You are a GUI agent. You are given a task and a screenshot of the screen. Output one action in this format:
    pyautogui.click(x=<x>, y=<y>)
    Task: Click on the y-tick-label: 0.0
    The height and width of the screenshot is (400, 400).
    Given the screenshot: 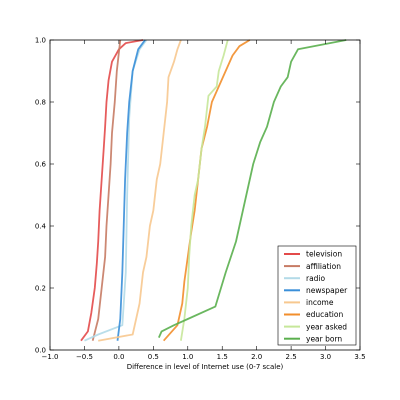 What is the action you would take?
    pyautogui.click(x=40, y=351)
    